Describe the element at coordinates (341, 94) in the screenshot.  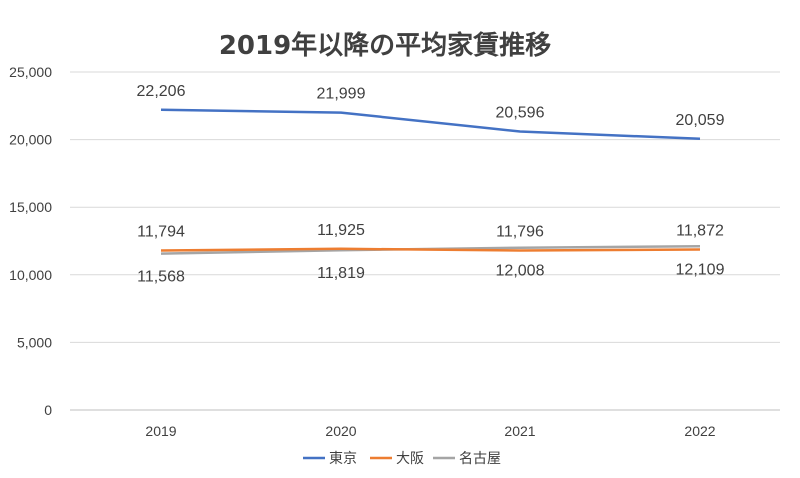
I see `data-label: 21,999` at that location.